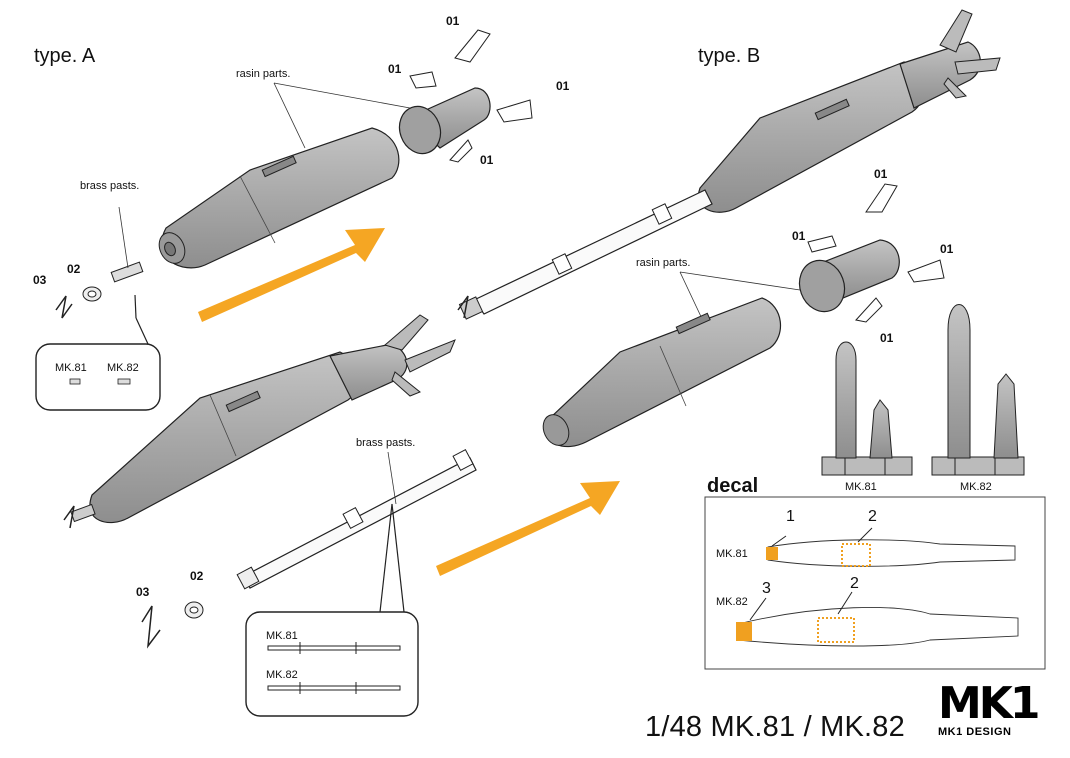  Describe the element at coordinates (662, 372) in the screenshot. I see `type-b-lower-bomb-body` at that location.